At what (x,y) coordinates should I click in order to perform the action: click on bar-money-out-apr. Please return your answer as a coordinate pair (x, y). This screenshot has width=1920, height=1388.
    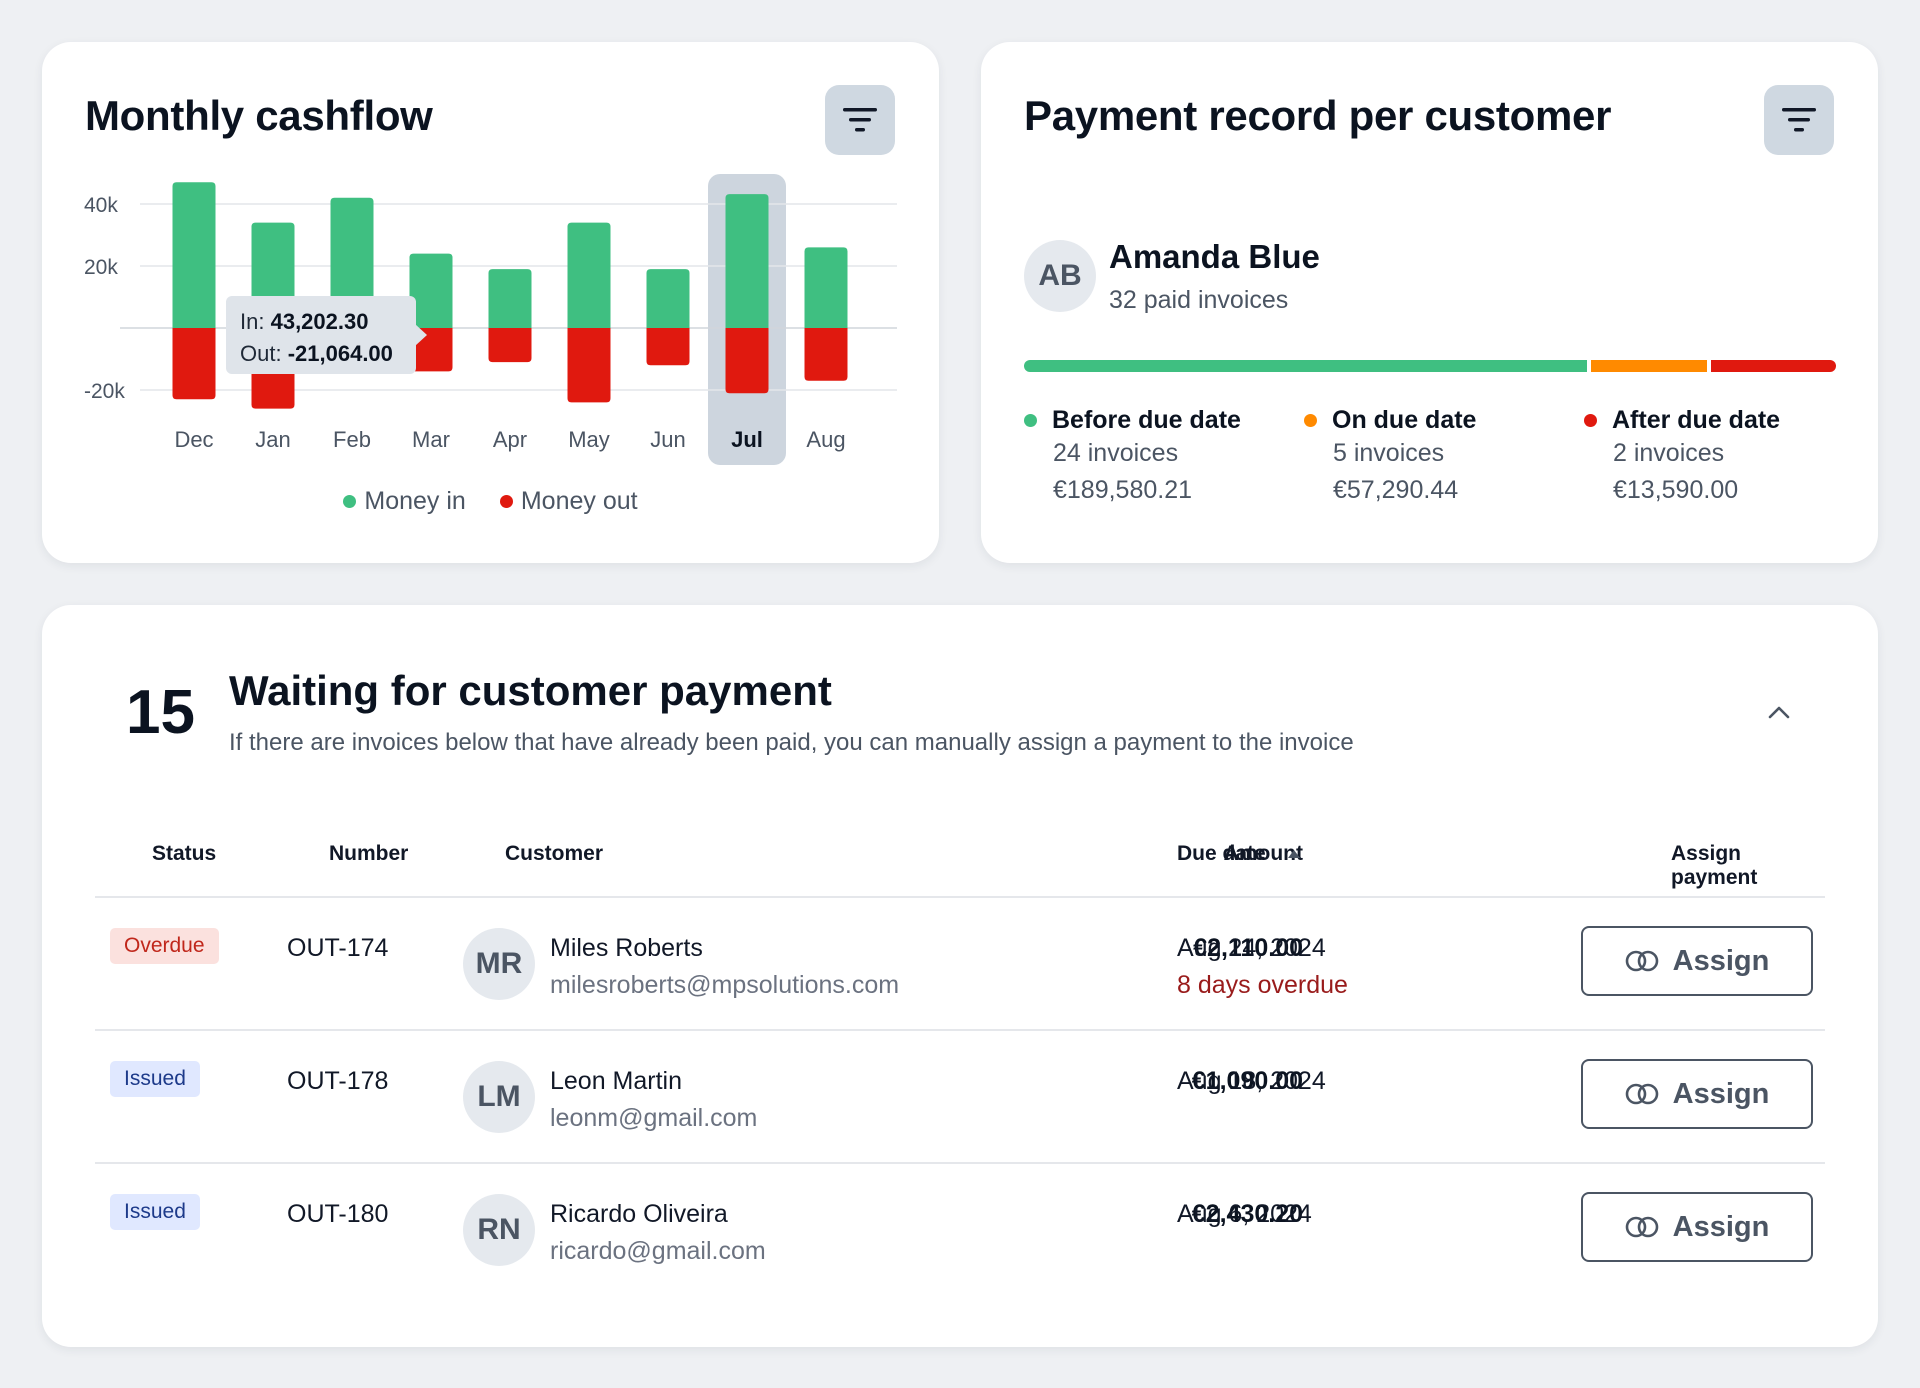
    Looking at the image, I should click on (510, 345).